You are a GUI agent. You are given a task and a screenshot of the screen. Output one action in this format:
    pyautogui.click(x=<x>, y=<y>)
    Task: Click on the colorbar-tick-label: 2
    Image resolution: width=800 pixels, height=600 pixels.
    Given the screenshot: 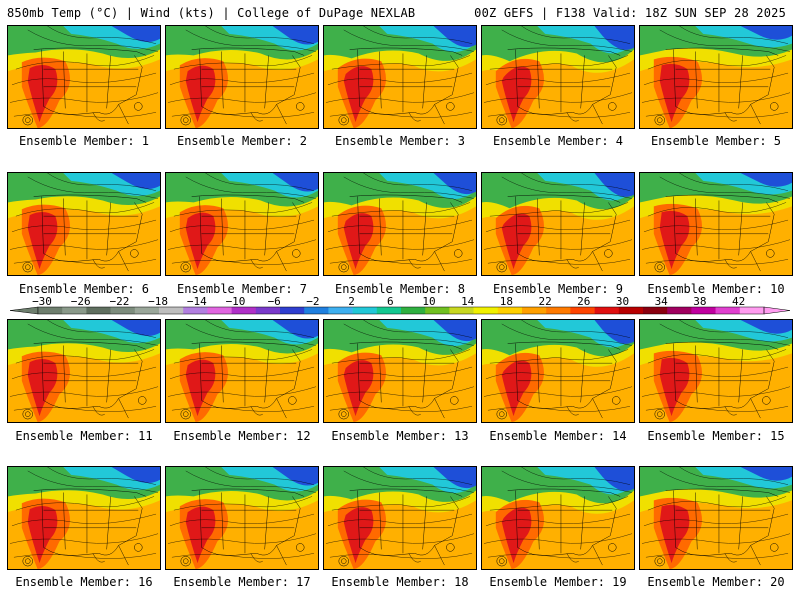 What is the action you would take?
    pyautogui.click(x=351, y=302)
    